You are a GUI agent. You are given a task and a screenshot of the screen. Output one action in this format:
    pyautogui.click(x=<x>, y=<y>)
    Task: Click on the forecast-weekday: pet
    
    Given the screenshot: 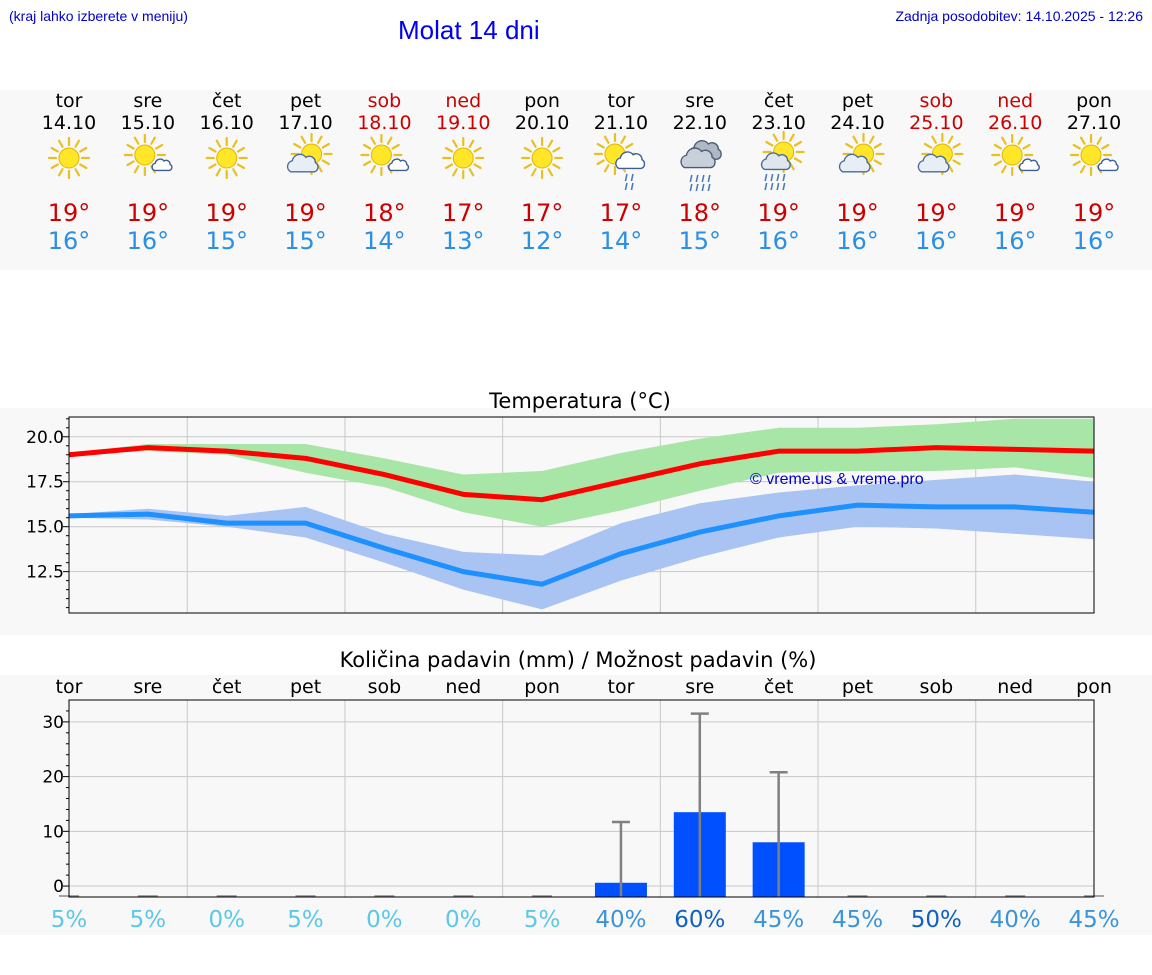 What is the action you would take?
    pyautogui.click(x=857, y=101)
    